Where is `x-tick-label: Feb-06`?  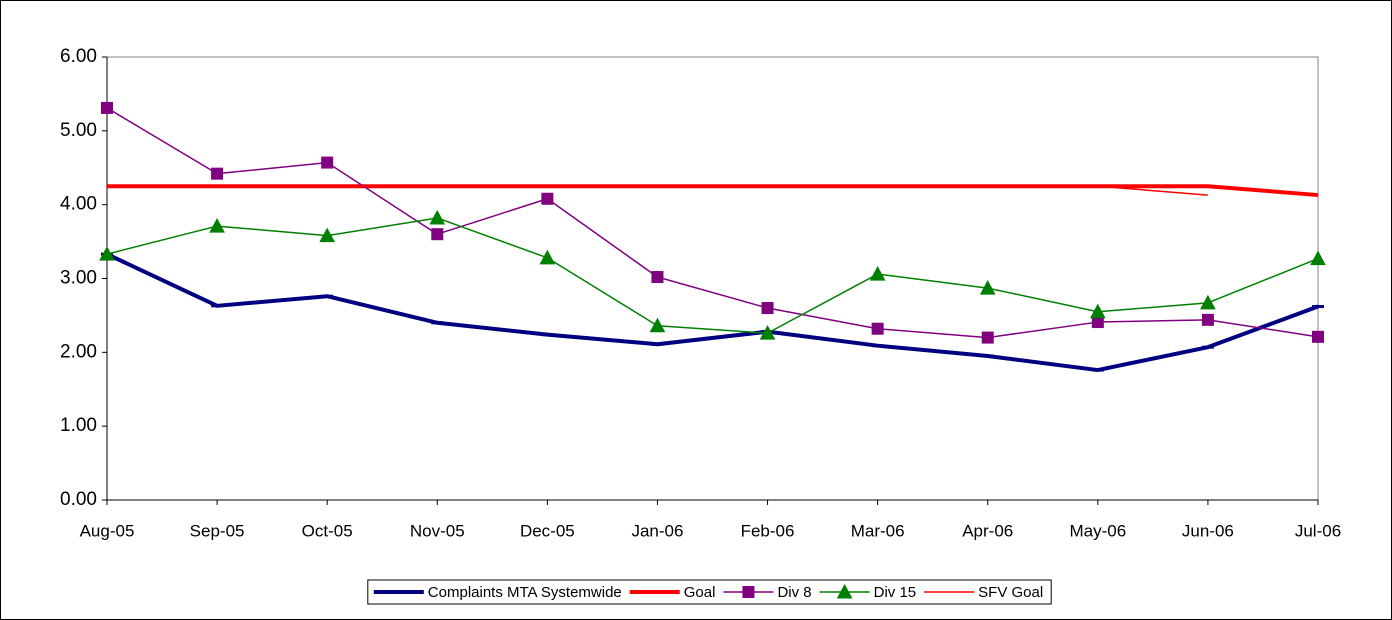
x-tick-label: Feb-06 is located at coordinates (768, 530).